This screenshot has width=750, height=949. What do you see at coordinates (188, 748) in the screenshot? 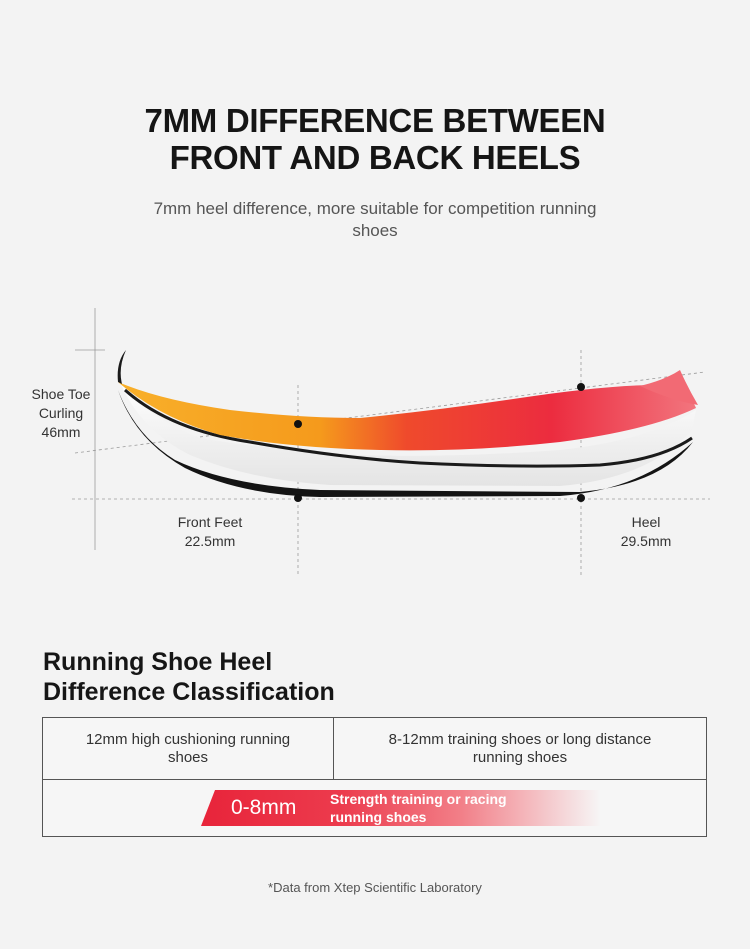
I see `cell-high-cushioning: 12mm high cushioning running shoes` at bounding box center [188, 748].